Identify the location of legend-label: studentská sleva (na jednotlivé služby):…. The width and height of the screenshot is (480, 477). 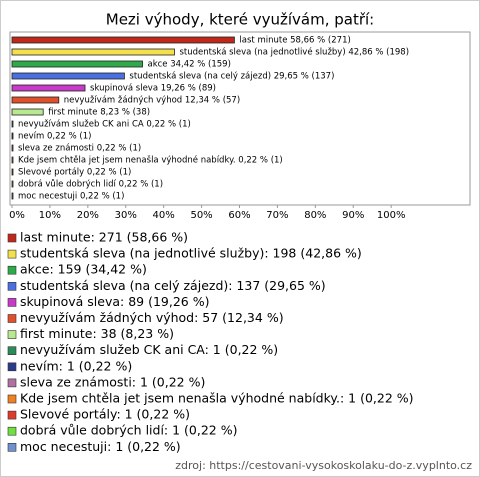
(191, 253).